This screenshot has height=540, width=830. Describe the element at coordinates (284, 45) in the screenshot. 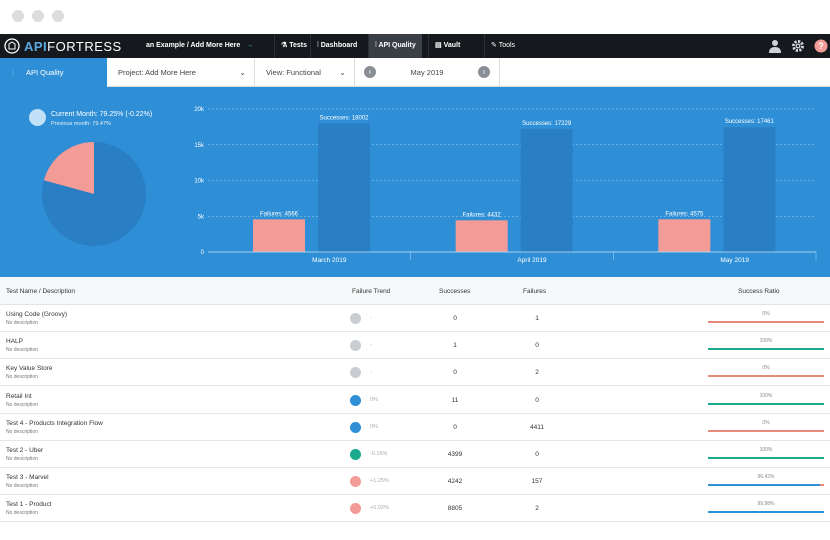

I see `tests-icon: ⚗` at that location.